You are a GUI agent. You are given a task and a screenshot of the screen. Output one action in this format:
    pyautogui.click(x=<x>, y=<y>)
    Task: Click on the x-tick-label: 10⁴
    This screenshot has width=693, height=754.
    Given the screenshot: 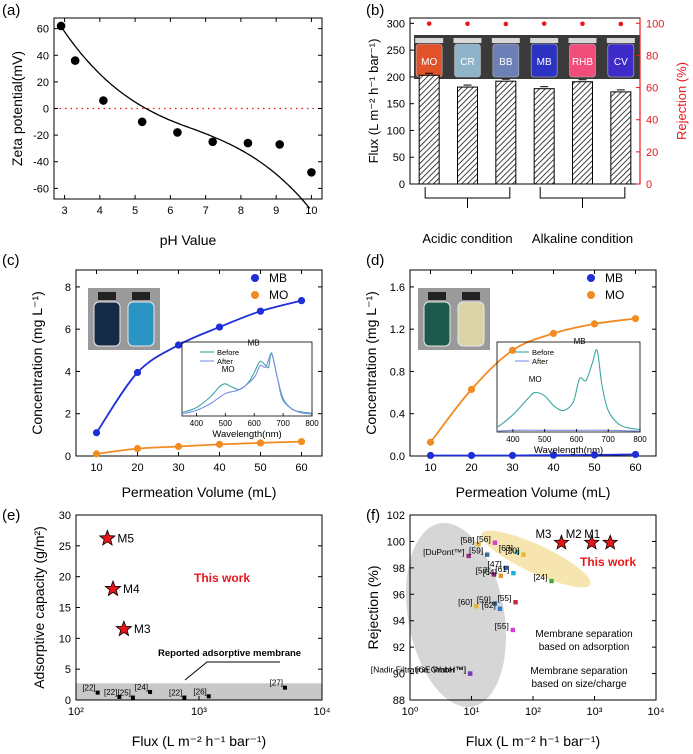 What is the action you would take?
    pyautogui.click(x=322, y=712)
    